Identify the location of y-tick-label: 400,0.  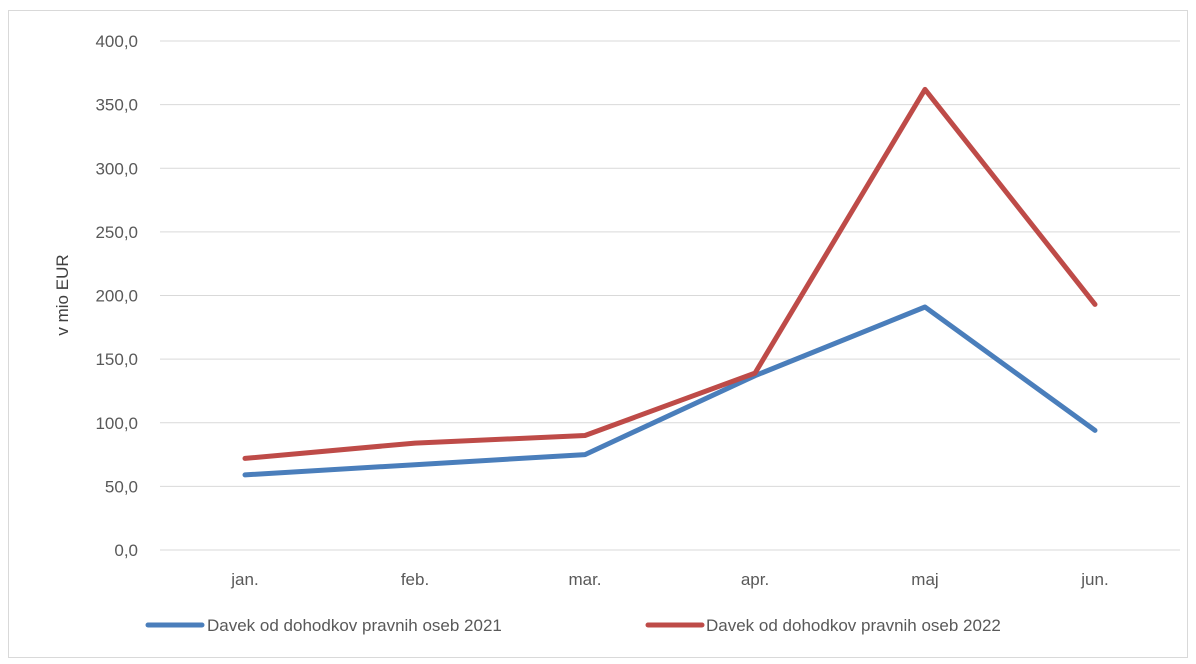
(116, 41).